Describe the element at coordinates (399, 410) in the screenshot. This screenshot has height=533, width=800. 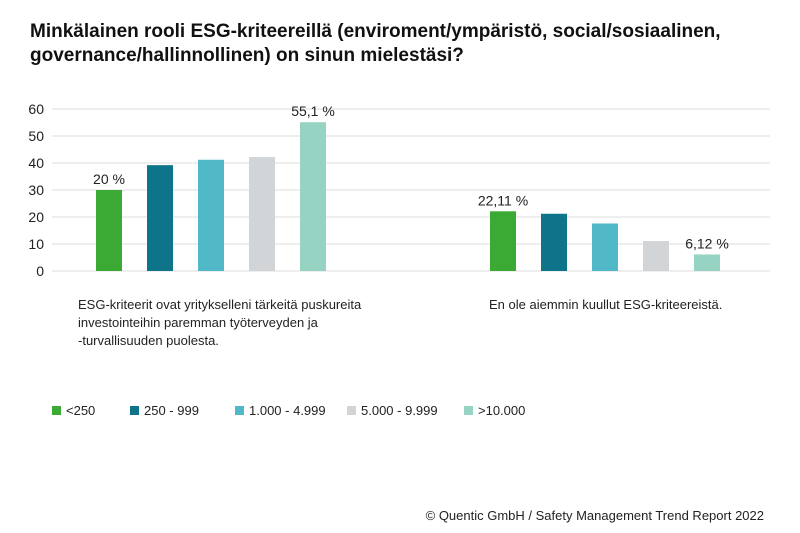
I see `legend-label: 5.000 - 9.999` at that location.